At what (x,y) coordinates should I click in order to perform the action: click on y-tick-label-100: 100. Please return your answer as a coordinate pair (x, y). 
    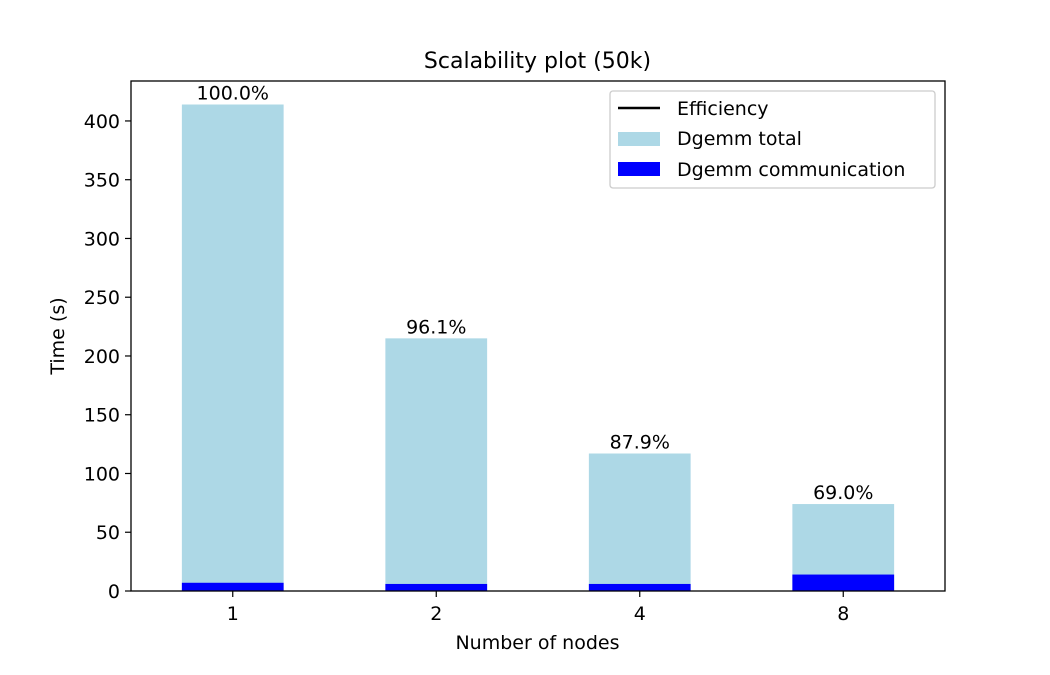
    Looking at the image, I should click on (102, 474).